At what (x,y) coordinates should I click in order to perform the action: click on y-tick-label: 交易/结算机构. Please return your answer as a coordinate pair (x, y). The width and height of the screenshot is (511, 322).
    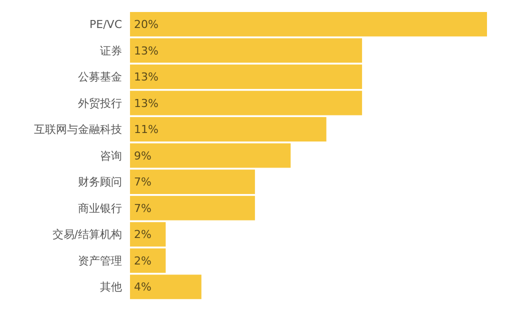
    Looking at the image, I should click on (87, 235).